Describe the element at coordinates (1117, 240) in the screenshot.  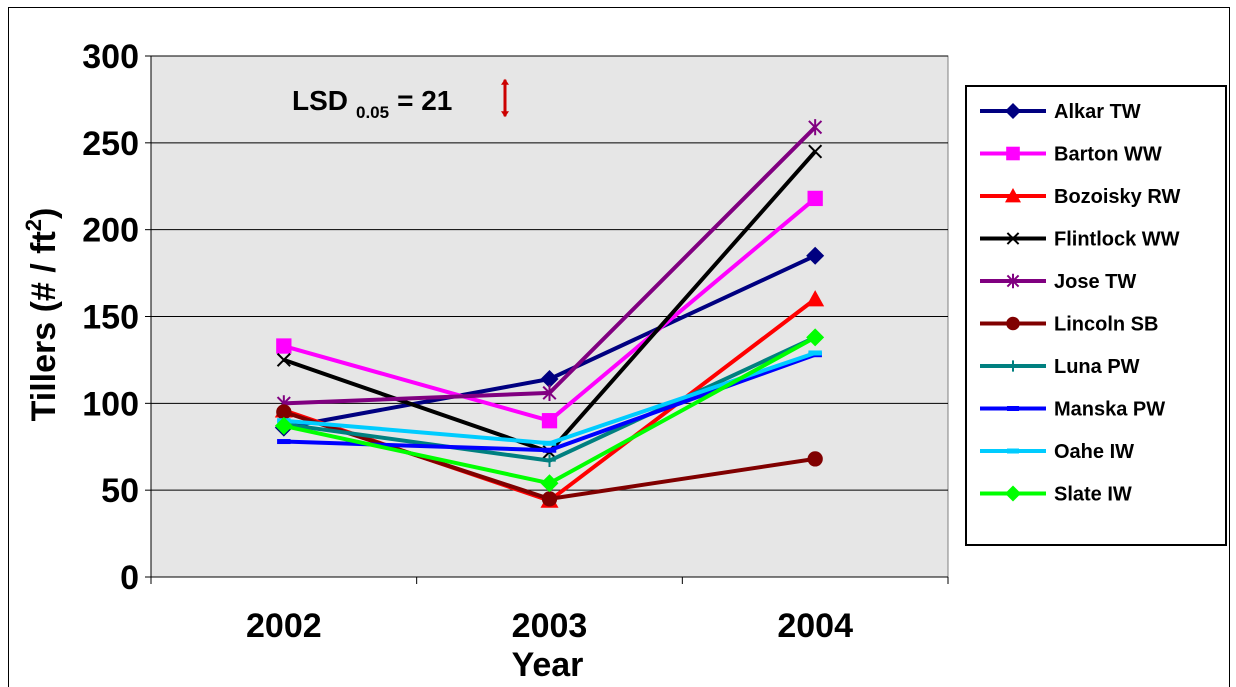
I see `legend-label: Flintlock WW` at that location.